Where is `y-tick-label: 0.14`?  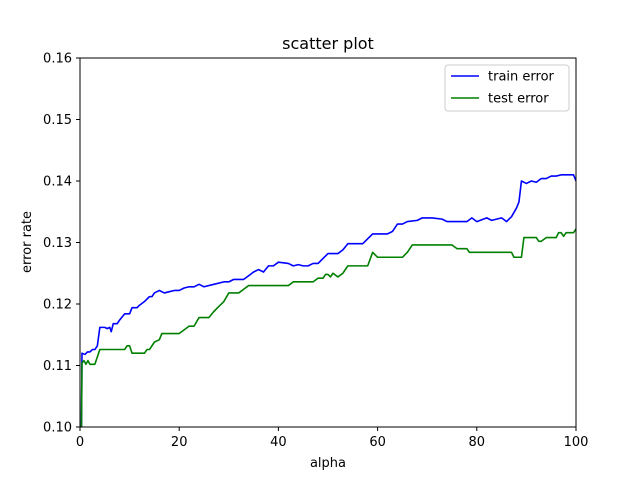 y-tick-label: 0.14 is located at coordinates (57, 182).